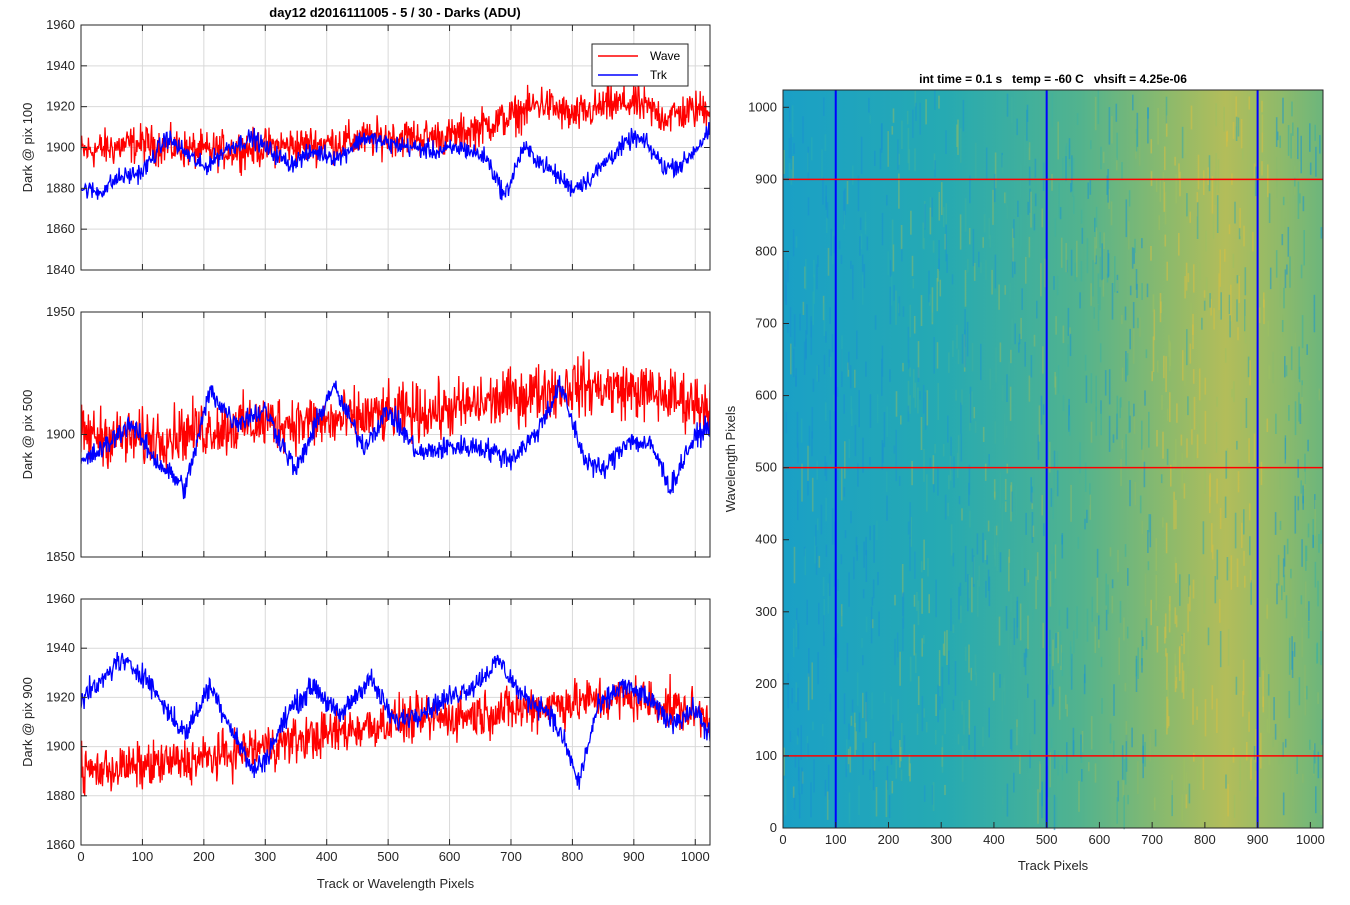 This screenshot has width=1350, height=905. What do you see at coordinates (1047, 839) in the screenshot?
I see `x-tick-label: 500` at bounding box center [1047, 839].